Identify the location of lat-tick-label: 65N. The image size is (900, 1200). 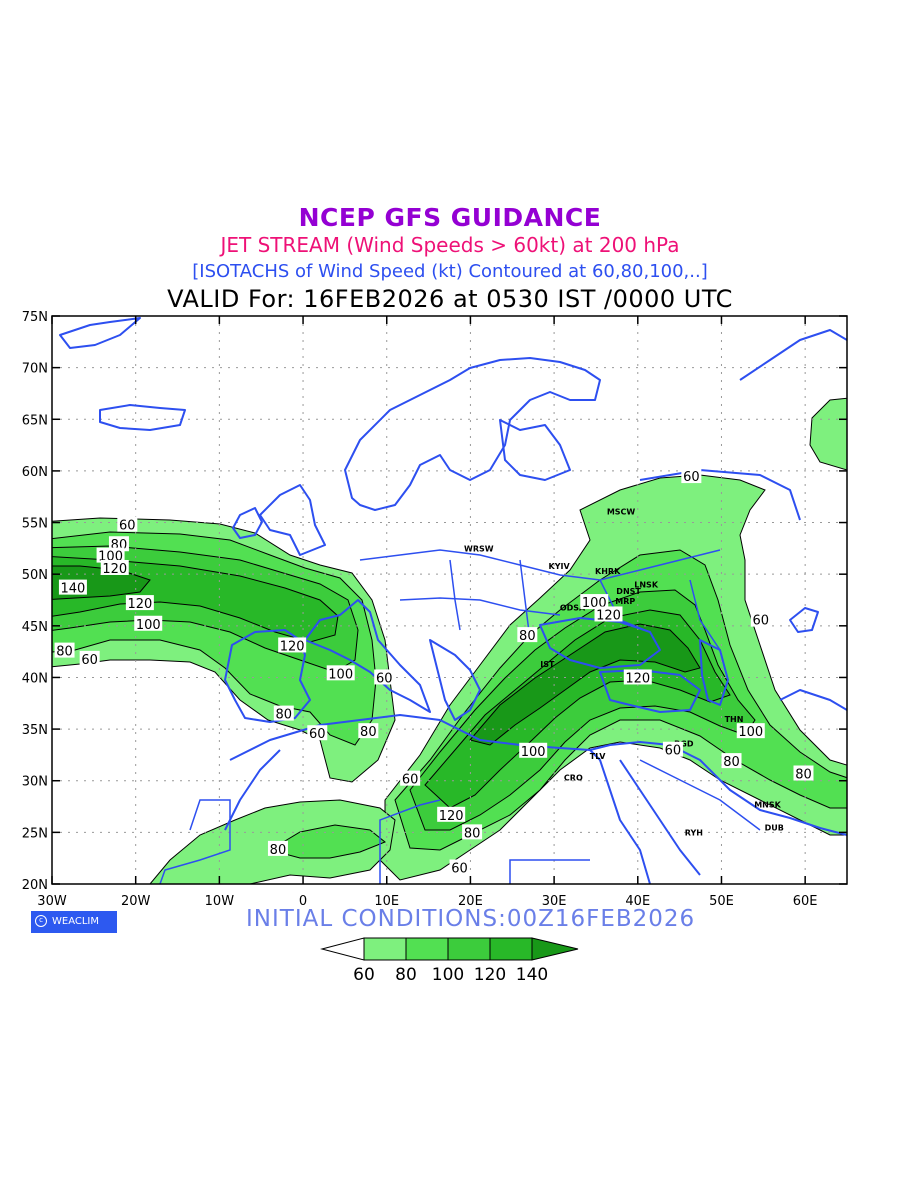
(35, 420).